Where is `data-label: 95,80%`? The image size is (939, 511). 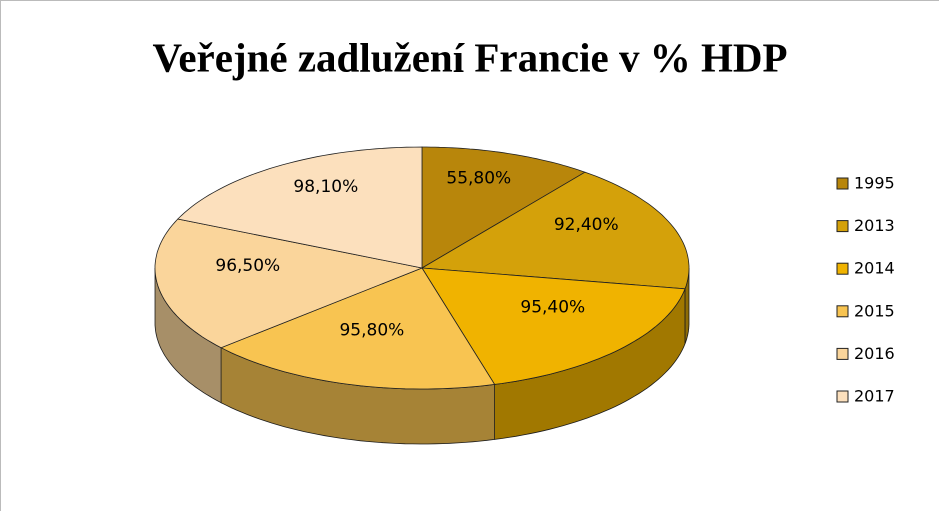
data-label: 95,80% is located at coordinates (371, 331).